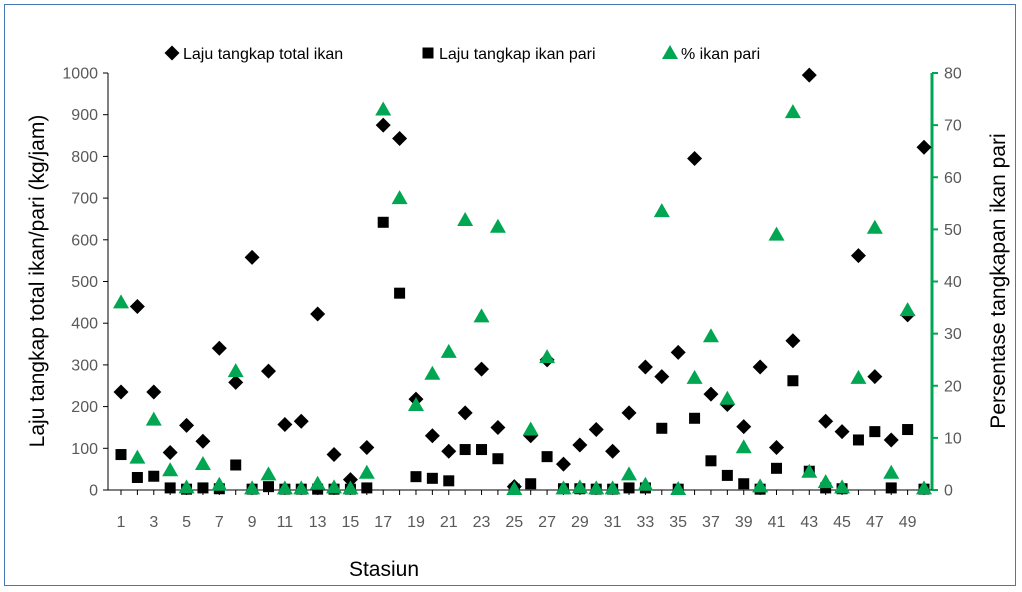  What do you see at coordinates (953, 438) in the screenshot?
I see `right-y-tick-label: 10` at bounding box center [953, 438].